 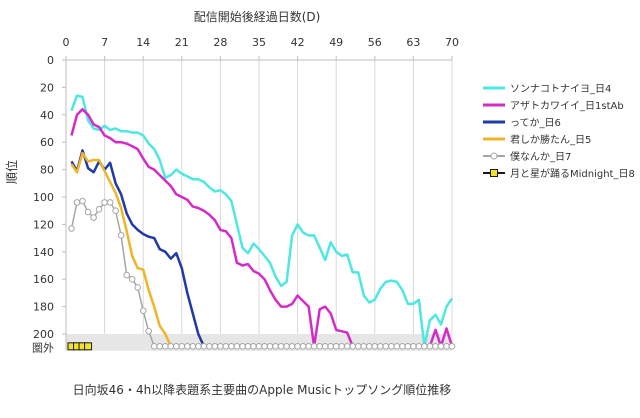 I want to click on legend-label: 僕なんか_日7, so click(x=540, y=156).